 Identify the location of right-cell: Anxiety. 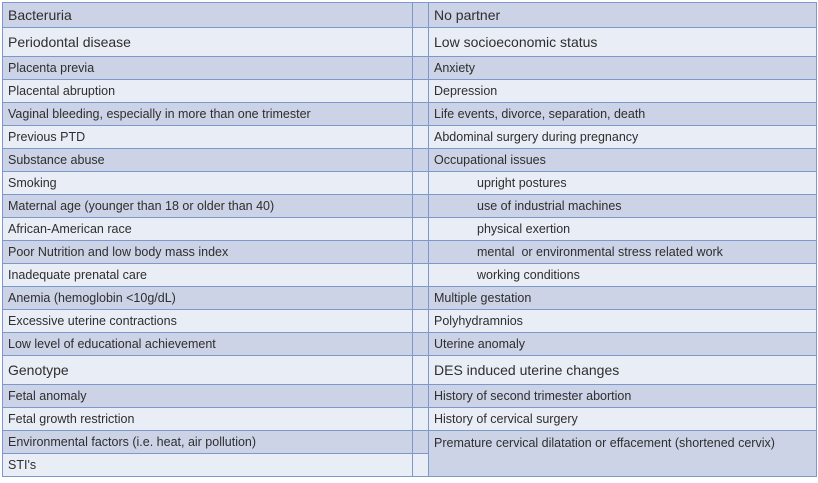
(622, 68).